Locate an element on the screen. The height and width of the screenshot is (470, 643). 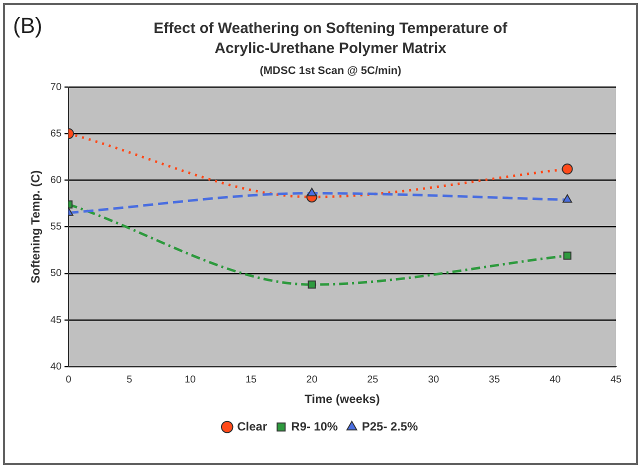
y-axis-title: Softening Temp. (C) is located at coordinates (35, 227).